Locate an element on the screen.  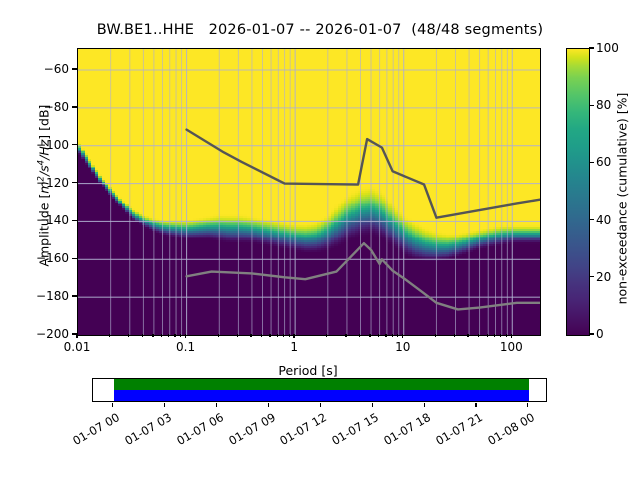
time-coverage-bar is located at coordinates (319, 390).